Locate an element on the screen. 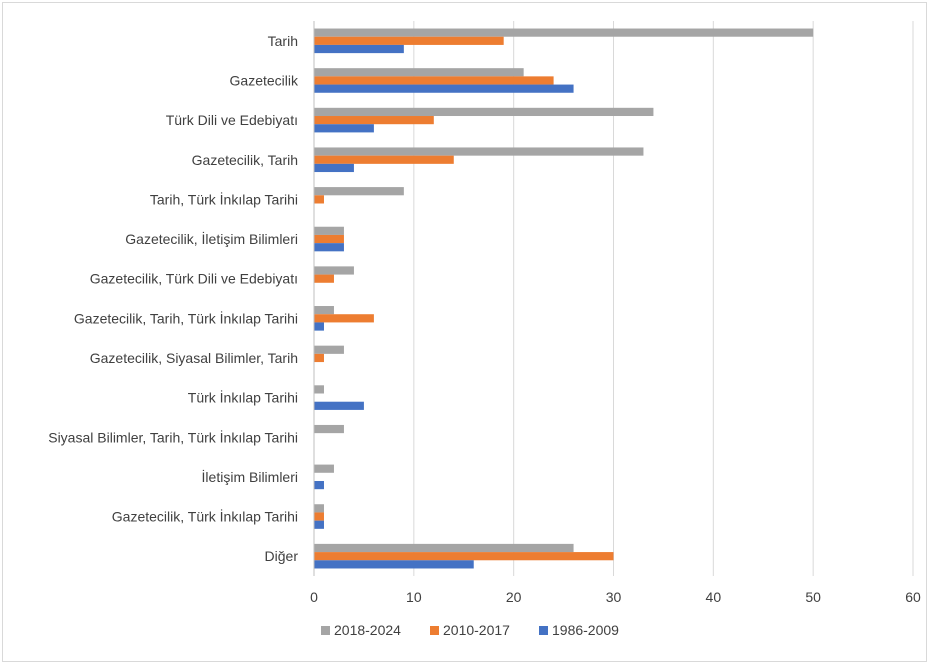 This screenshot has height=668, width=931. category-label: Türk İnkılap Tarihi is located at coordinates (243, 397).